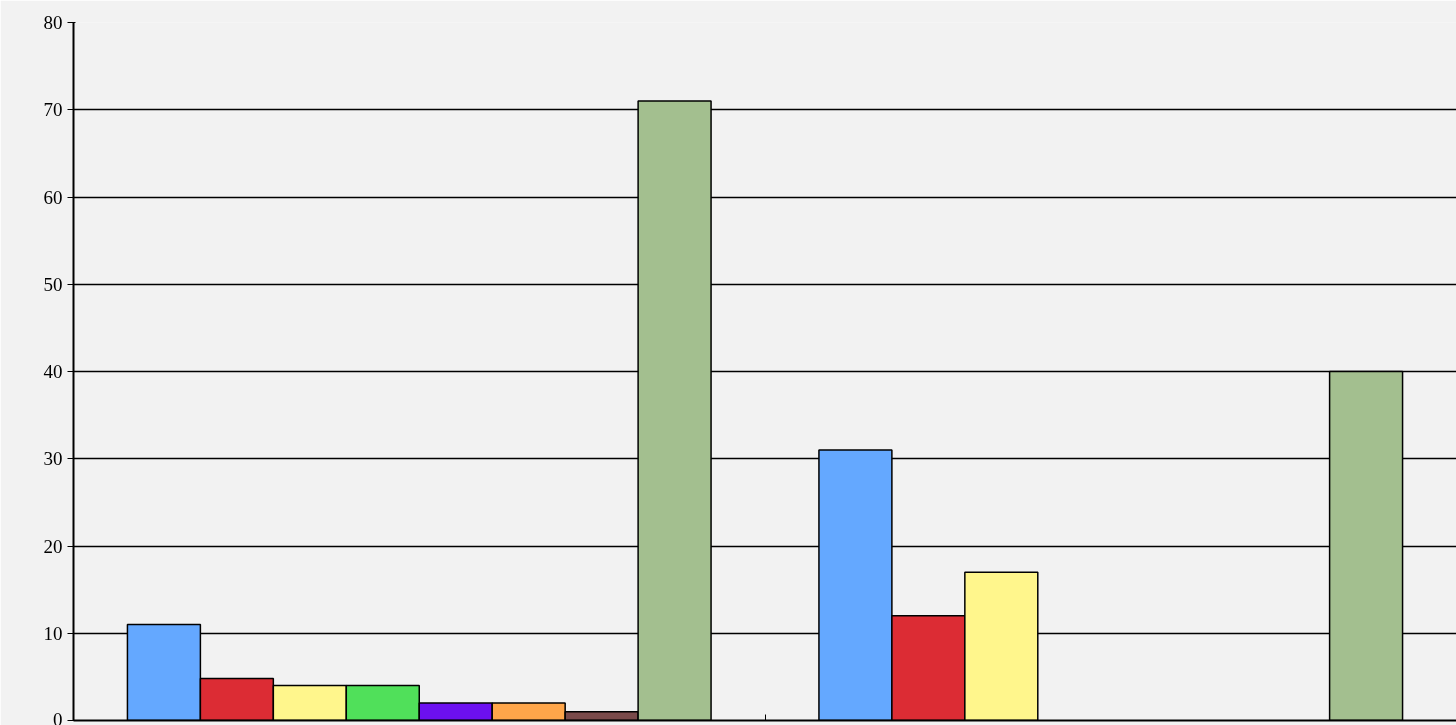 The width and height of the screenshot is (1456, 725). Describe the element at coordinates (53, 22) in the screenshot. I see `y-tick-label: 80` at that location.